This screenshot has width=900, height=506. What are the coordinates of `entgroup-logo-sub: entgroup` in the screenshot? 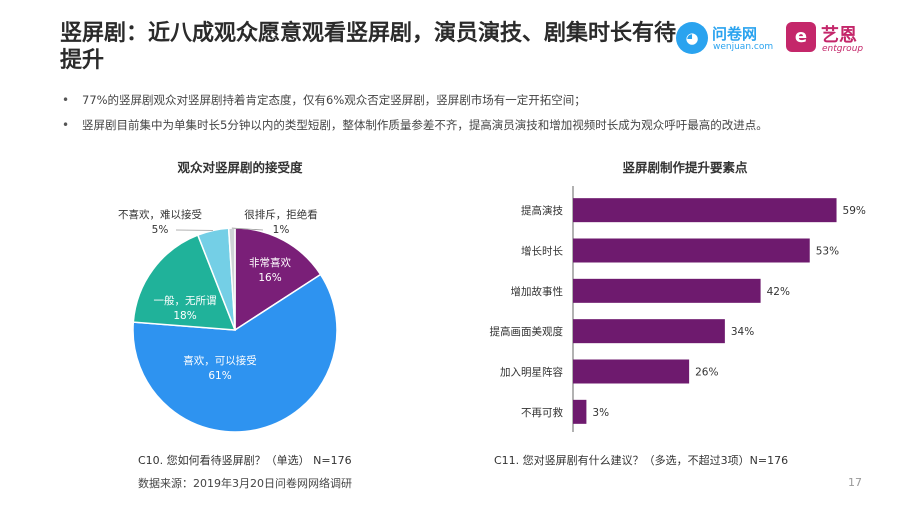 It's located at (843, 49).